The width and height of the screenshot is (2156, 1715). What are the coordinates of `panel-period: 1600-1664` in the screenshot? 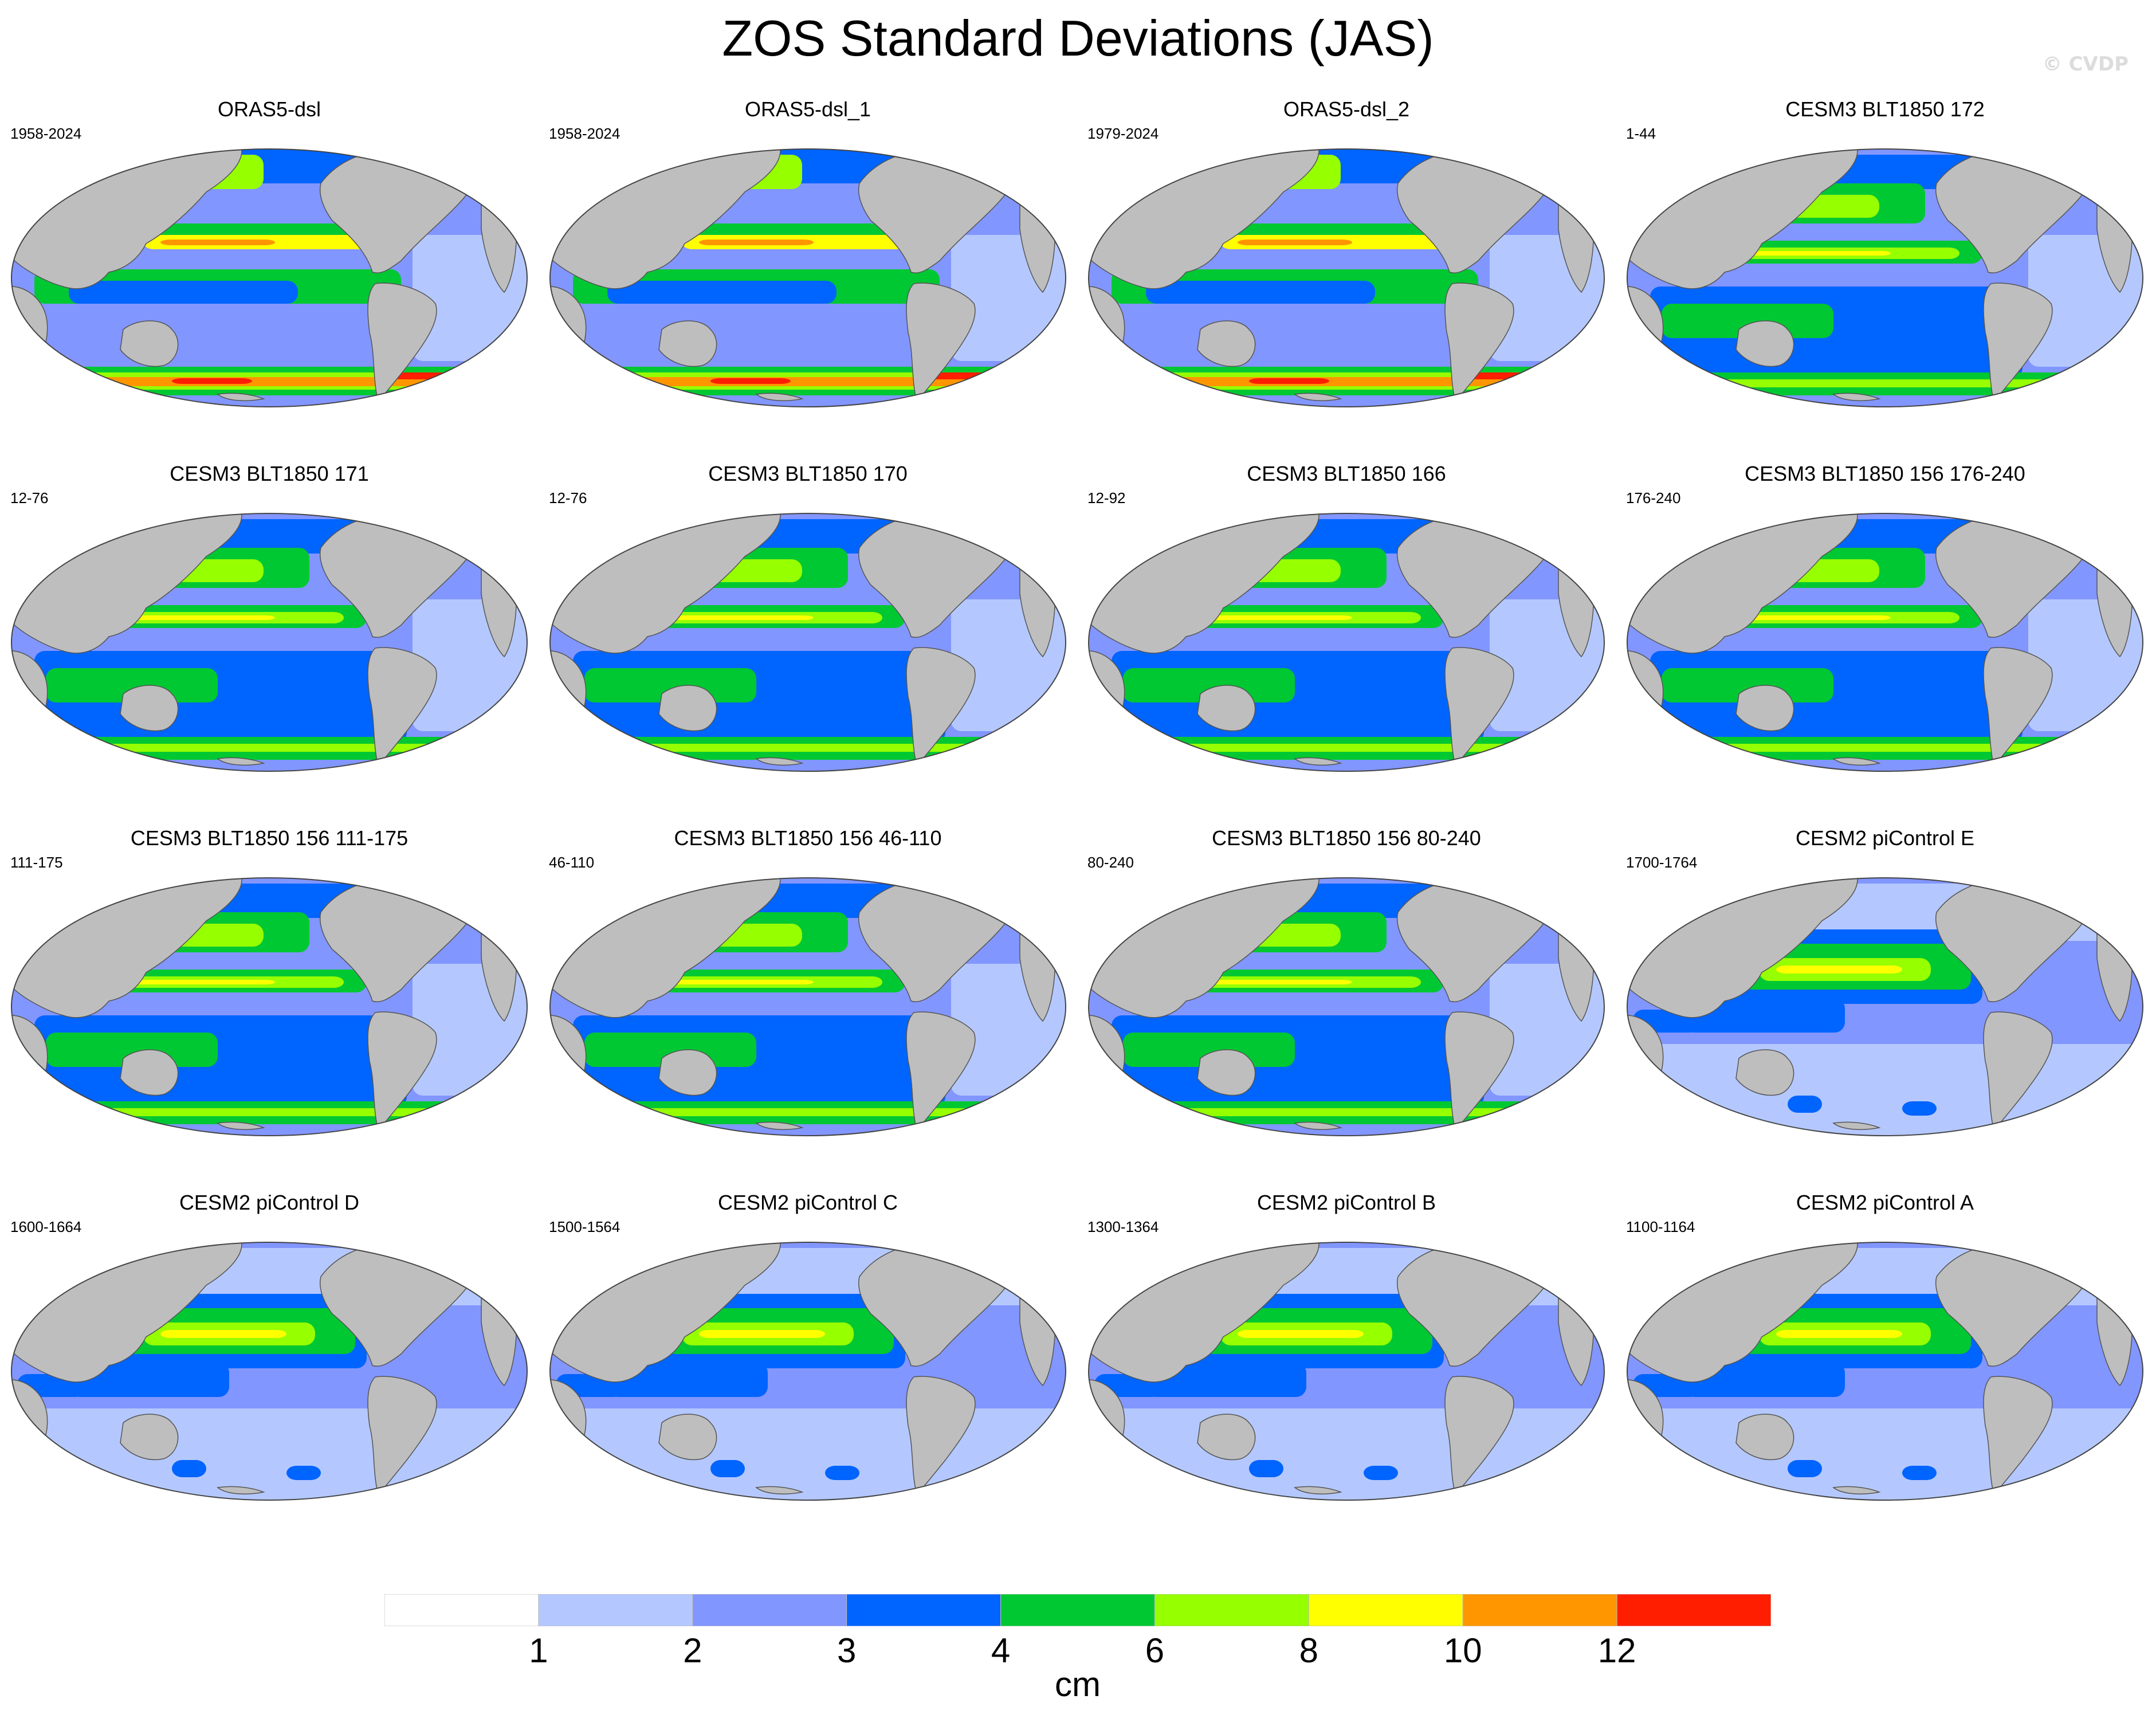 It's located at (46, 1226).